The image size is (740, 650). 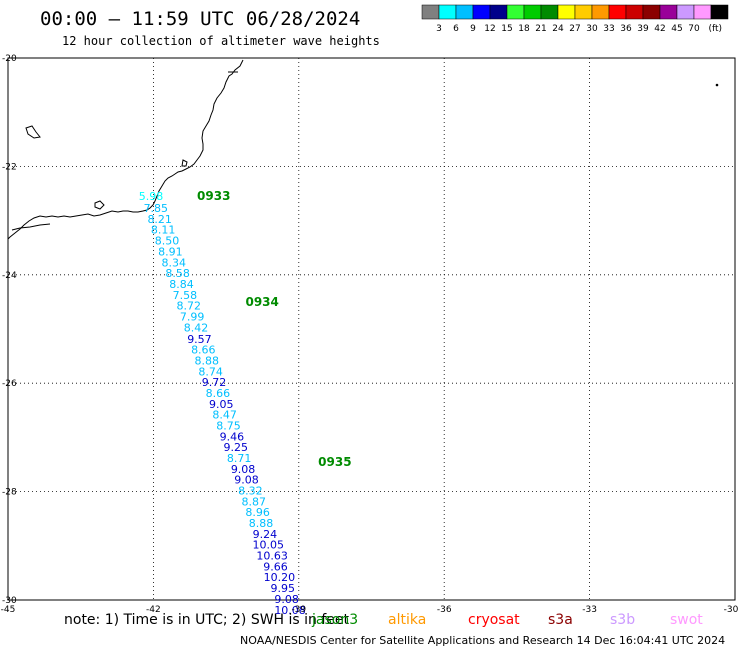 I want to click on lat-tick-label: -28, so click(x=9, y=493).